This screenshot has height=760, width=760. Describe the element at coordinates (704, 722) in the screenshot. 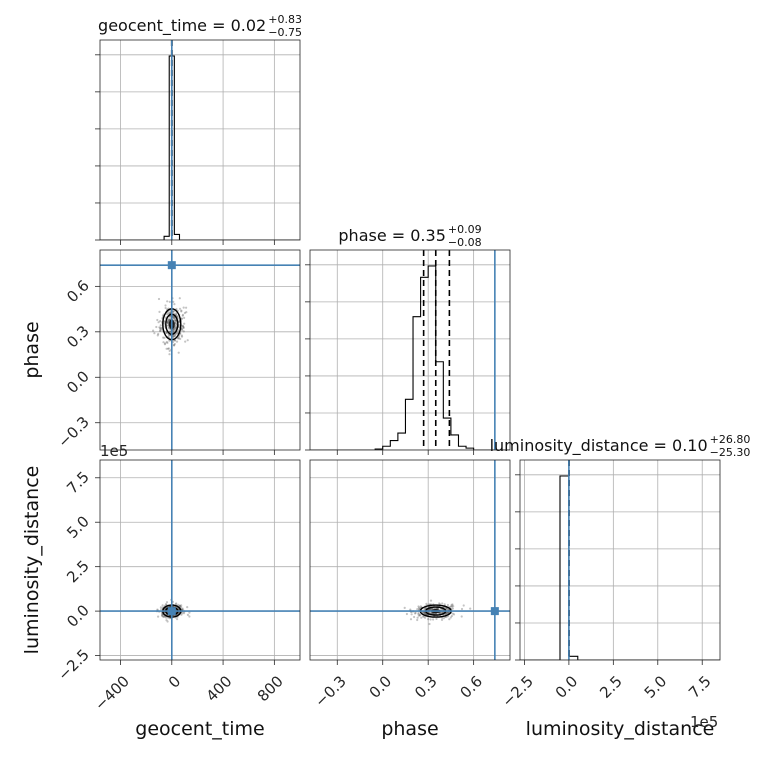

I see `x-offset-text: 1e5` at that location.